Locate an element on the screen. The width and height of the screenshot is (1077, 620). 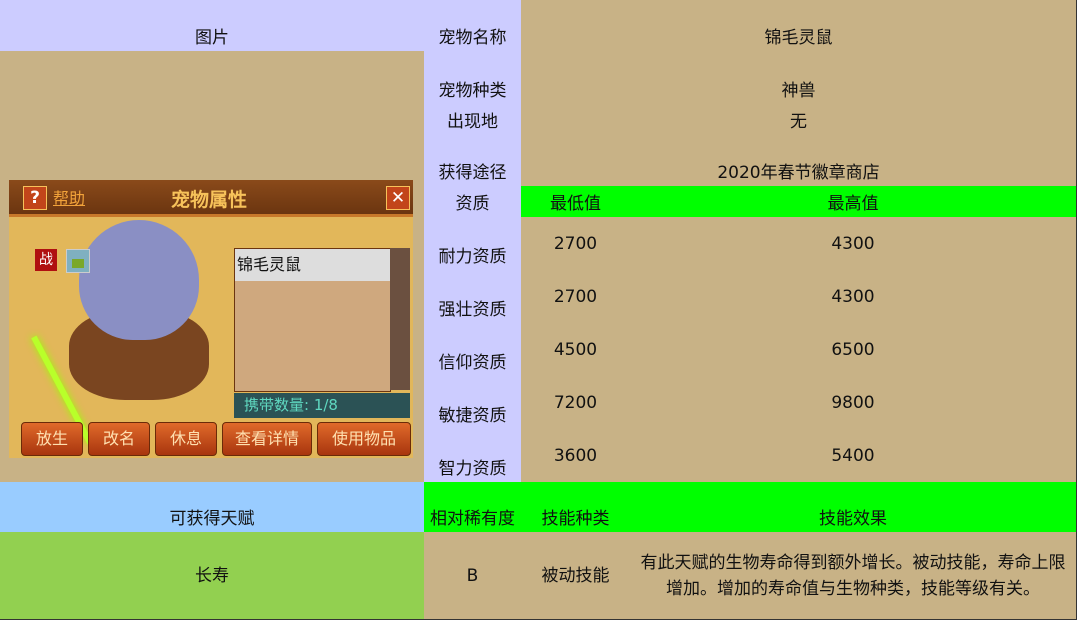
aptitude-name: 强壮资质 is located at coordinates (473, 297).